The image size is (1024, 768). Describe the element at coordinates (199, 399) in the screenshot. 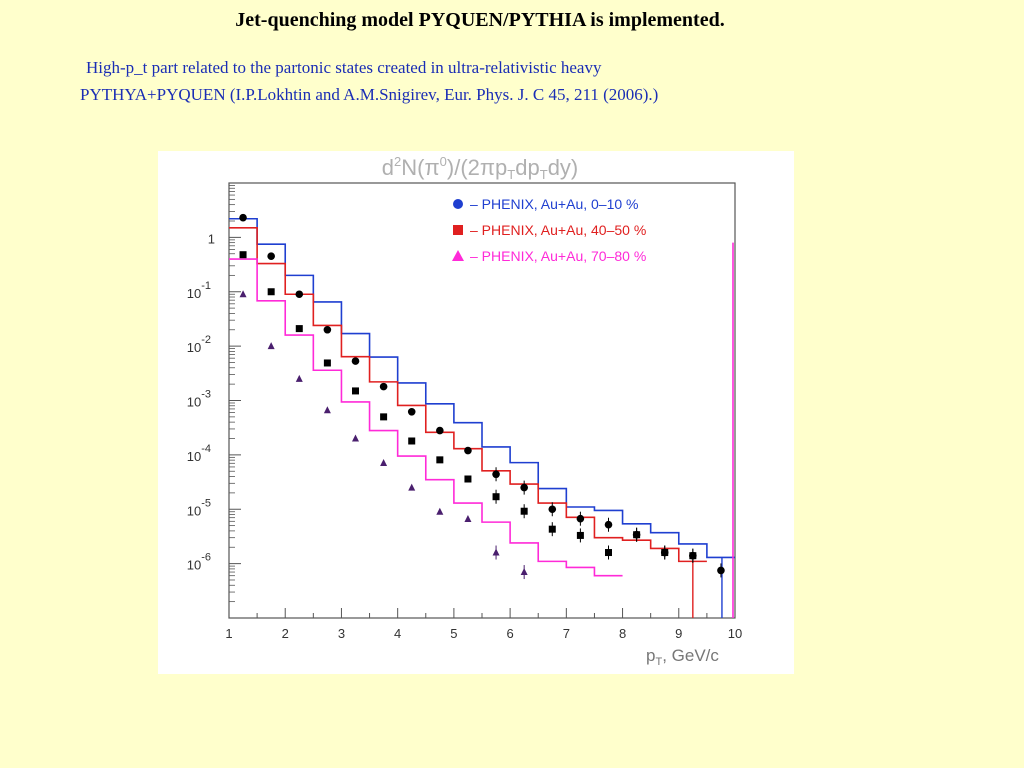

I see `y-tick-label: 10⁻³` at that location.